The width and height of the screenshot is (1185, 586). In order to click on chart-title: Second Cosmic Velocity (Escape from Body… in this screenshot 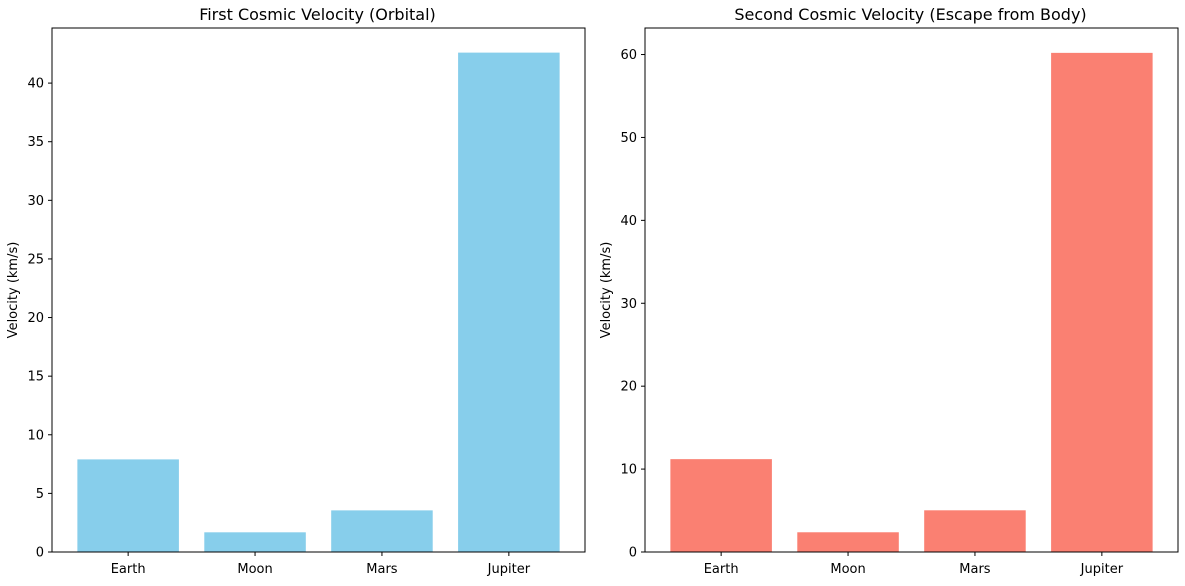, I will do `click(910, 14)`.